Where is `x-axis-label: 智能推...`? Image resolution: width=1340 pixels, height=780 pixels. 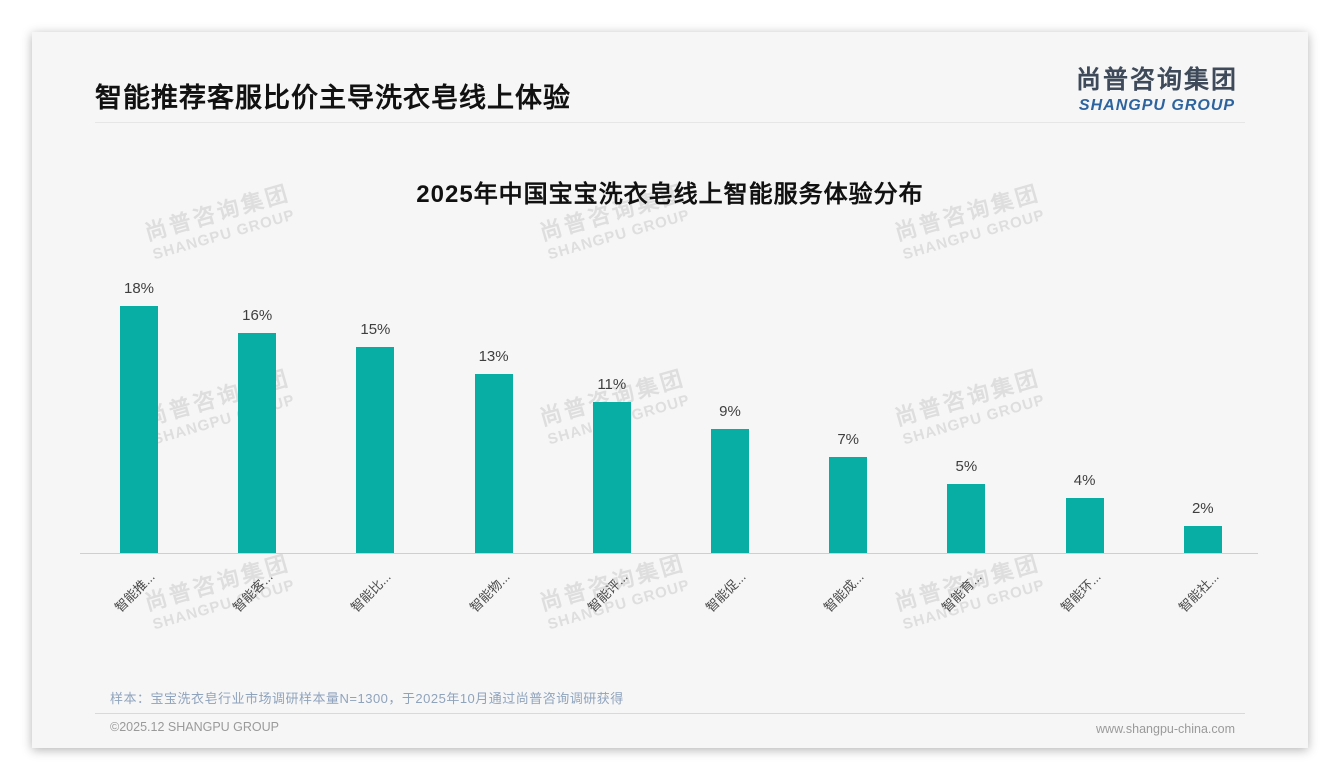
x-axis-label: 智能推... is located at coordinates (134, 592).